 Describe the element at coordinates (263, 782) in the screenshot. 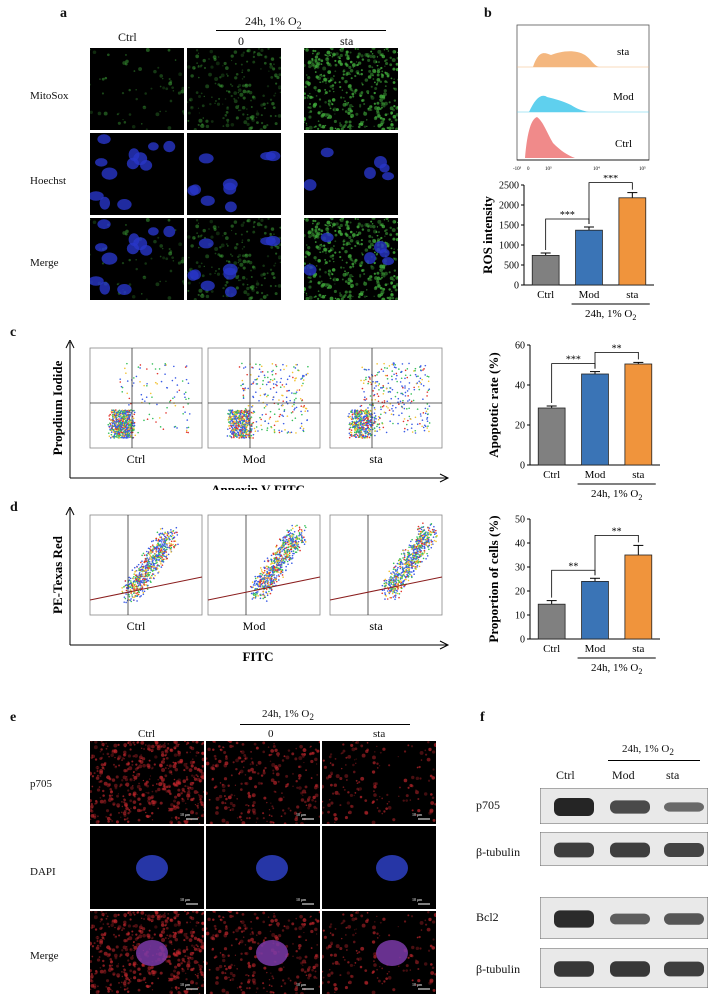

I see `micrograph-p705-1: 10 μm` at that location.